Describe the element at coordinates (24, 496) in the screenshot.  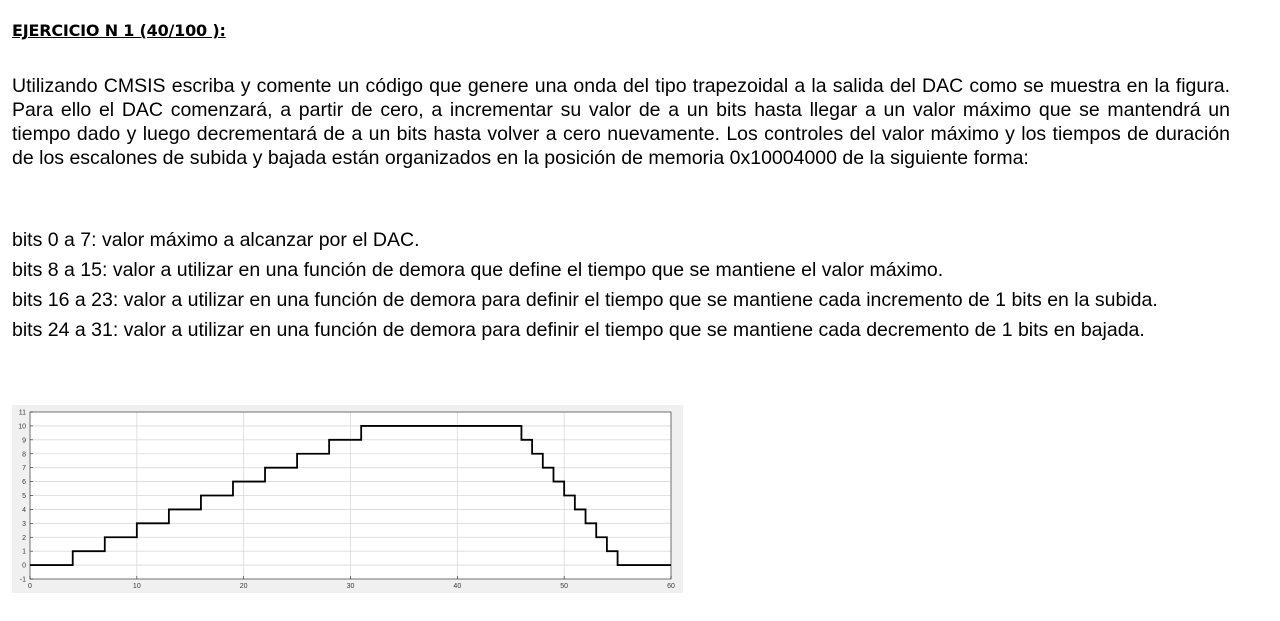
I see `y-tick-label: 5` at that location.